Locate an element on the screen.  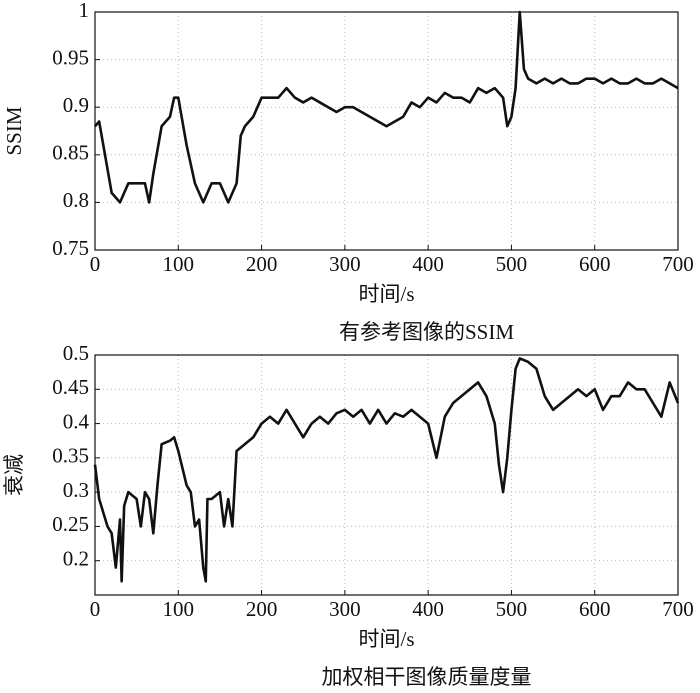
chart-title: 有参考图像的SSIM is located at coordinates (426, 332).